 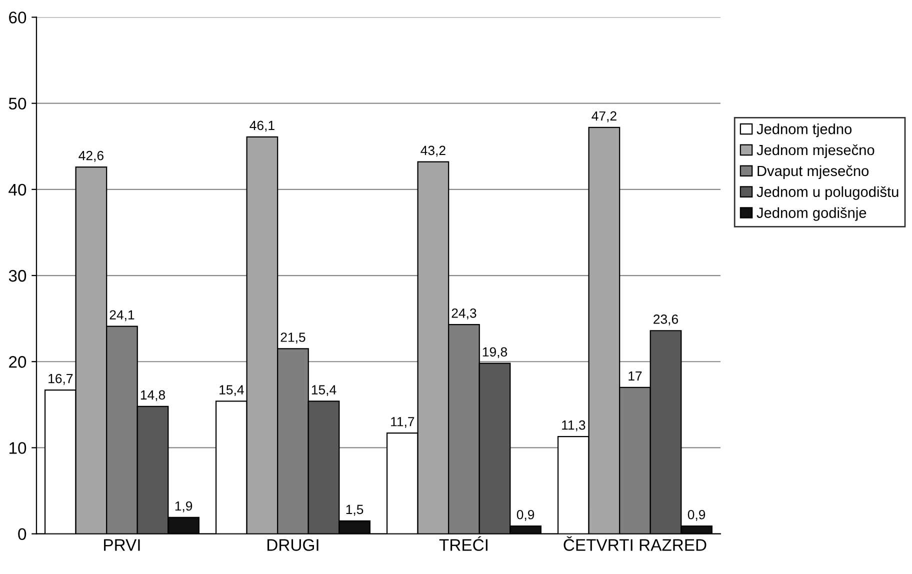 What do you see at coordinates (17, 190) in the screenshot?
I see `y-tick-label: 40` at bounding box center [17, 190].